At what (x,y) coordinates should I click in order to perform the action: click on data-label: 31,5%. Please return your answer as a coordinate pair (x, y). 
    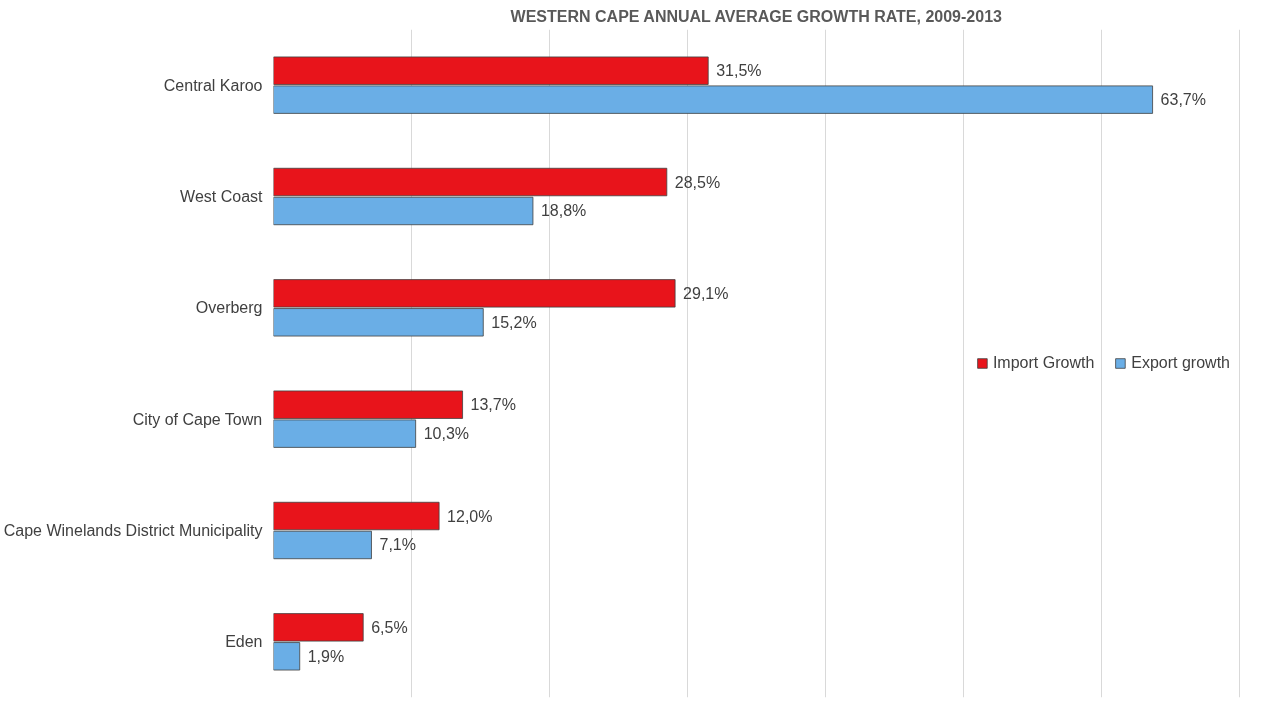
    Looking at the image, I should click on (739, 71).